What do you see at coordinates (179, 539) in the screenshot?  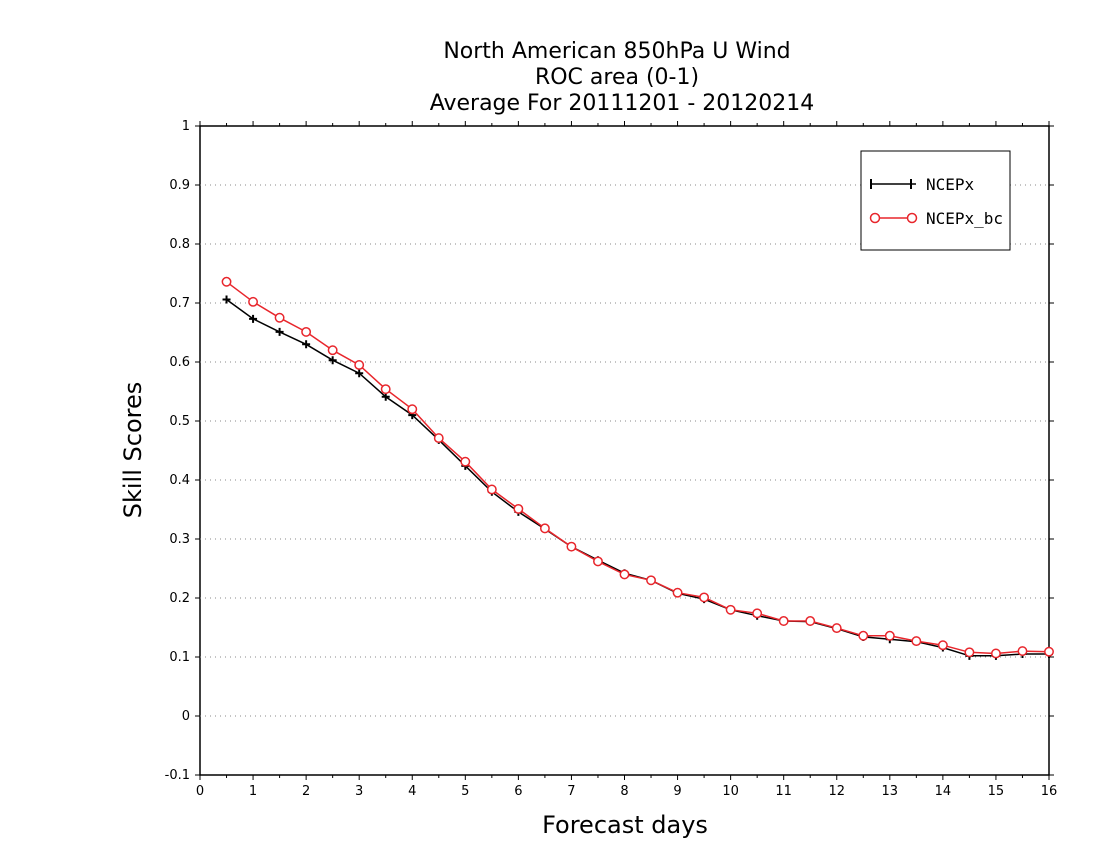 I see `y-tick-label: 0.3` at bounding box center [179, 539].